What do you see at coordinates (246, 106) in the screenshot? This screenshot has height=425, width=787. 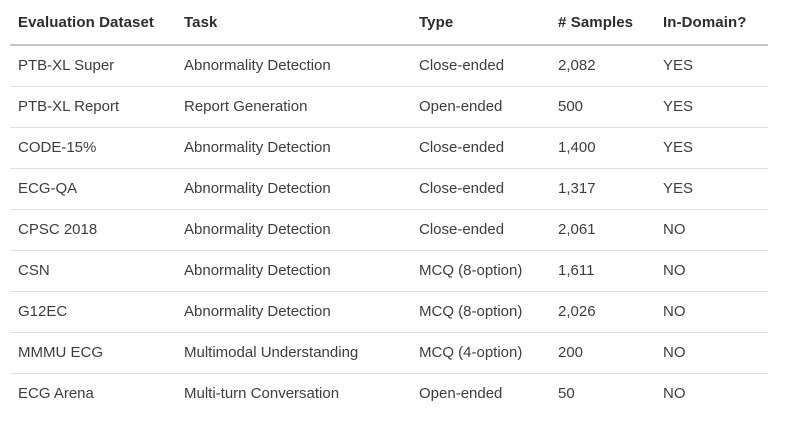 I see `cell-task: Report Generation` at bounding box center [246, 106].